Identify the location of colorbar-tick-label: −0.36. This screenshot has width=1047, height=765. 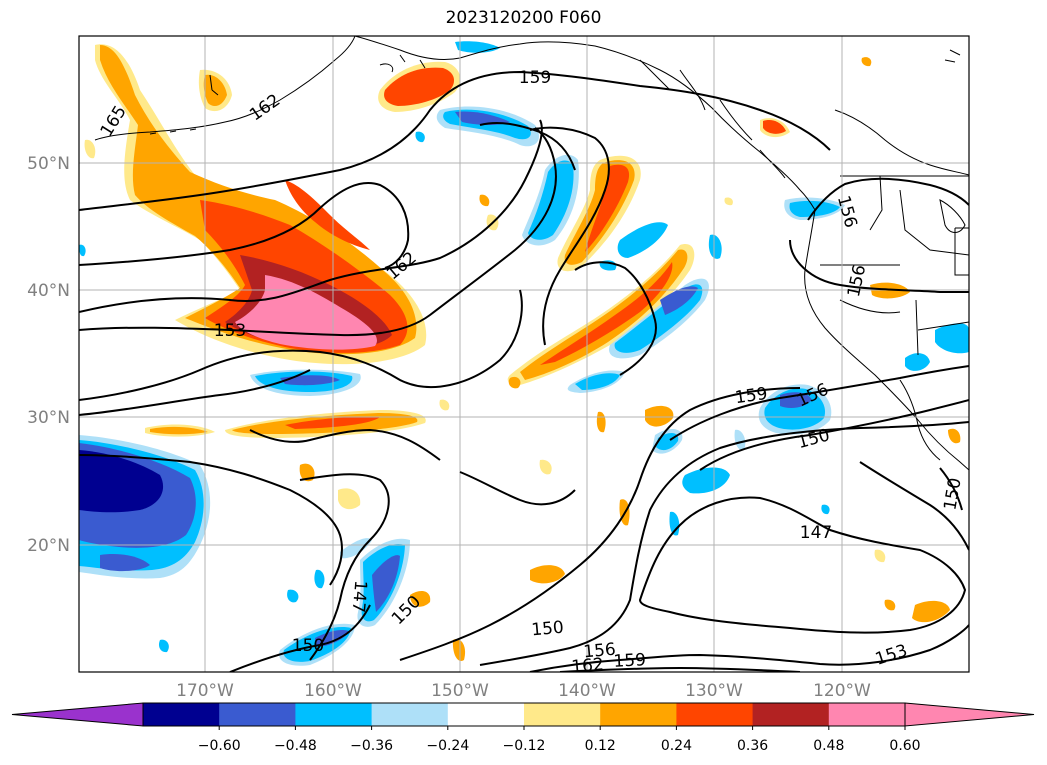
(371, 746).